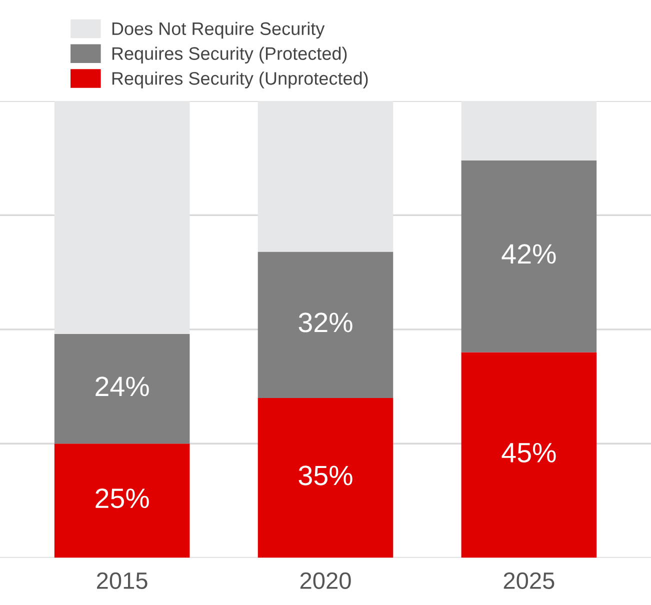 The image size is (651, 605). I want to click on data-label: 45%, so click(529, 452).